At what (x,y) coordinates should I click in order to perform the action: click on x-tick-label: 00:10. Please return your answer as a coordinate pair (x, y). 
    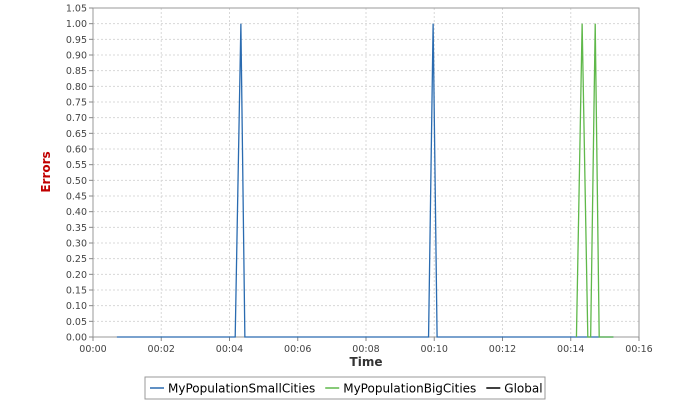
    Looking at the image, I should click on (434, 349).